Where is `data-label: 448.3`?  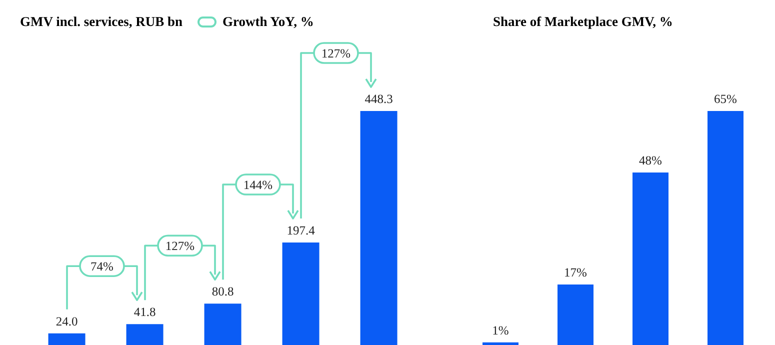 data-label: 448.3 is located at coordinates (378, 99).